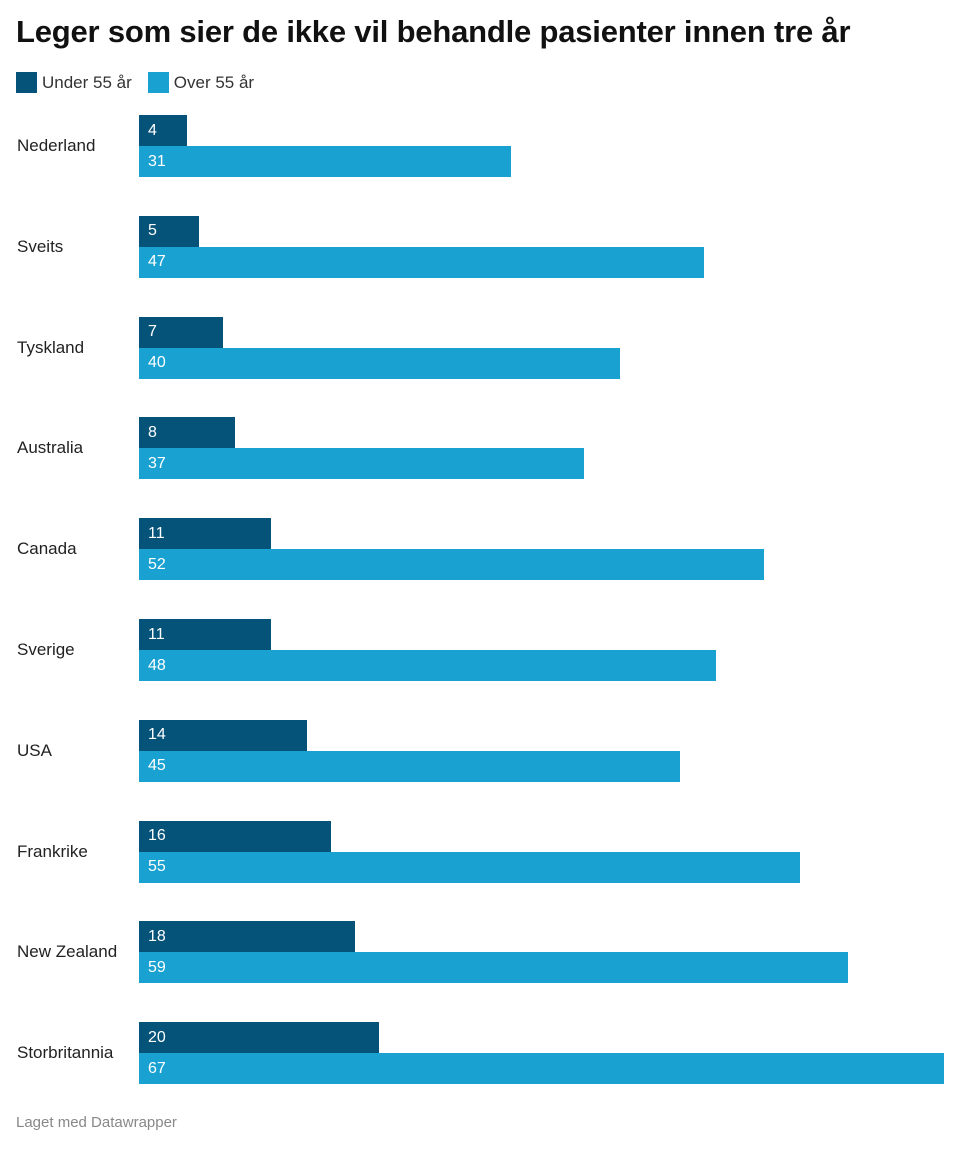  What do you see at coordinates (56, 145) in the screenshot?
I see `category-label: Nederland` at bounding box center [56, 145].